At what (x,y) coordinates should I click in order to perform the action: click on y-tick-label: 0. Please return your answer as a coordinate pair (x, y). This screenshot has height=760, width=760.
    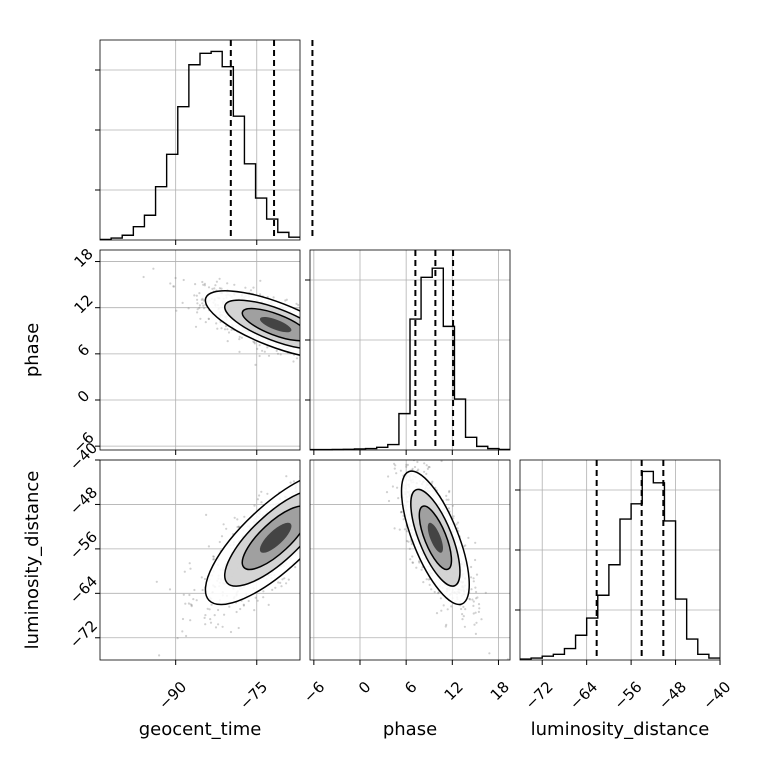
    Looking at the image, I should click on (83, 396).